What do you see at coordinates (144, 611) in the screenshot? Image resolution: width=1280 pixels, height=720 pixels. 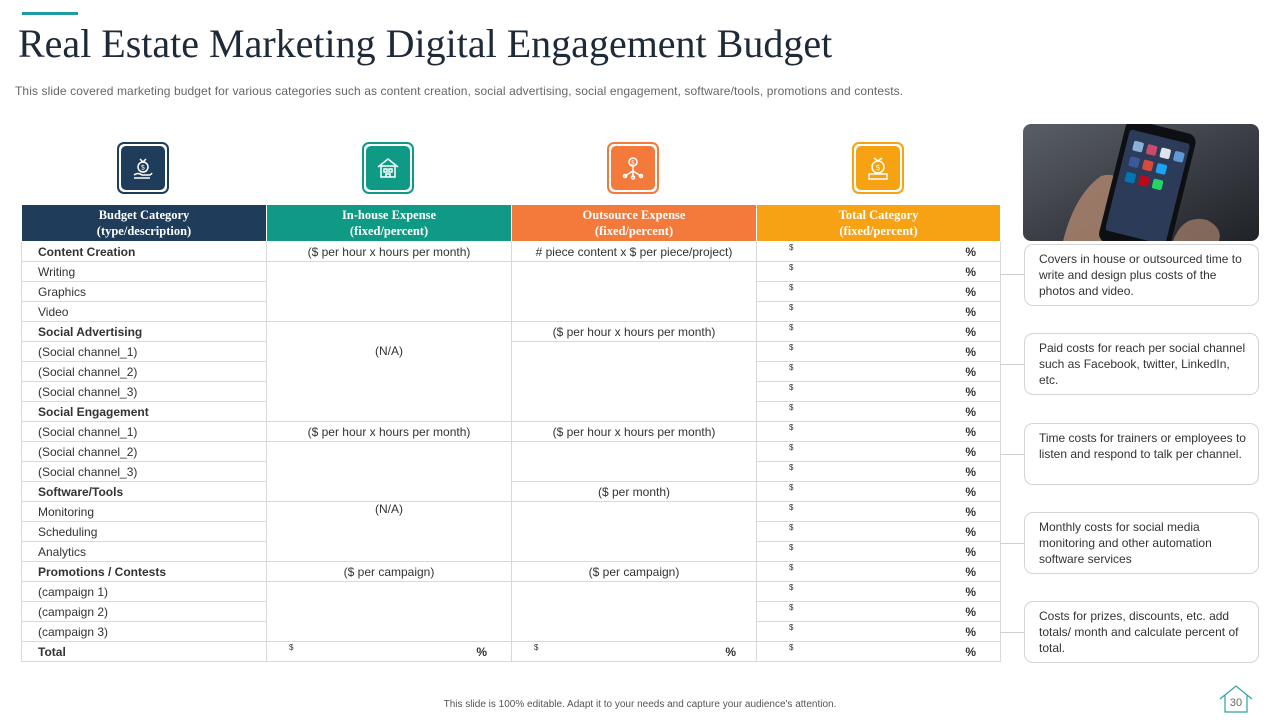 I see `row-label: (campaign 2)` at bounding box center [144, 611].